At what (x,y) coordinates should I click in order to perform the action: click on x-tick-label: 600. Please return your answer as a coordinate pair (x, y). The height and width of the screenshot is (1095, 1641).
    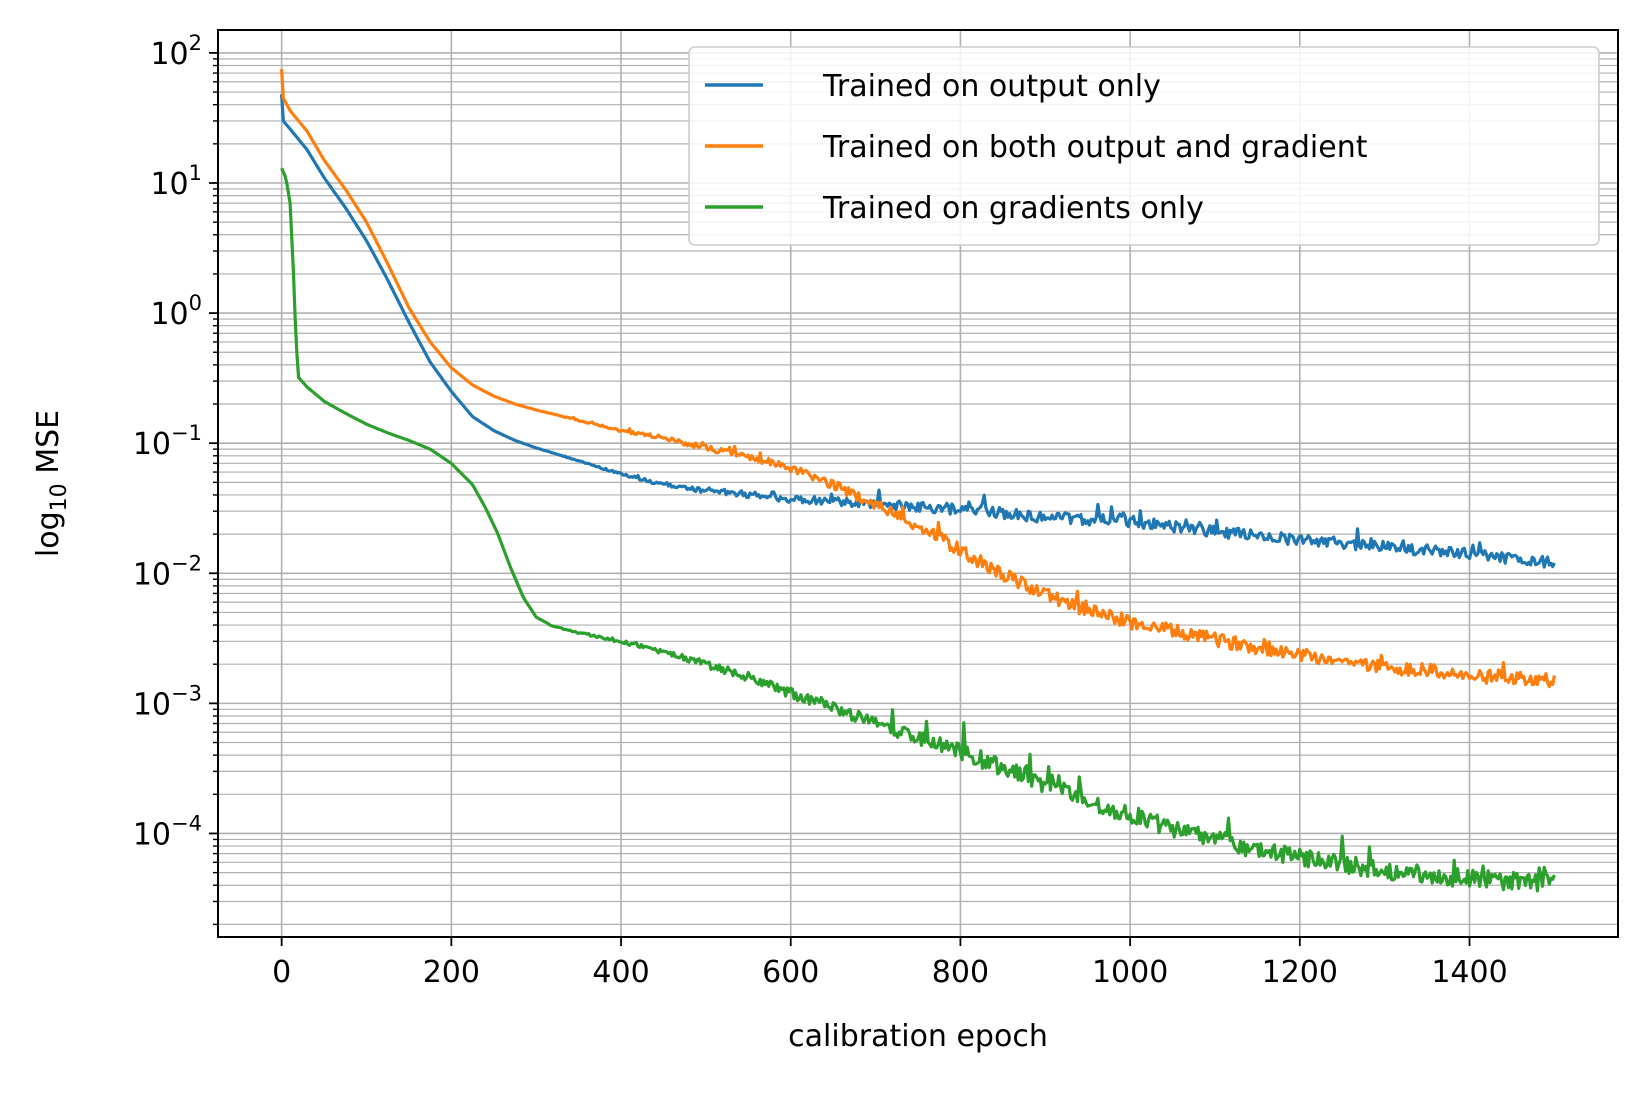
    Looking at the image, I should click on (790, 972).